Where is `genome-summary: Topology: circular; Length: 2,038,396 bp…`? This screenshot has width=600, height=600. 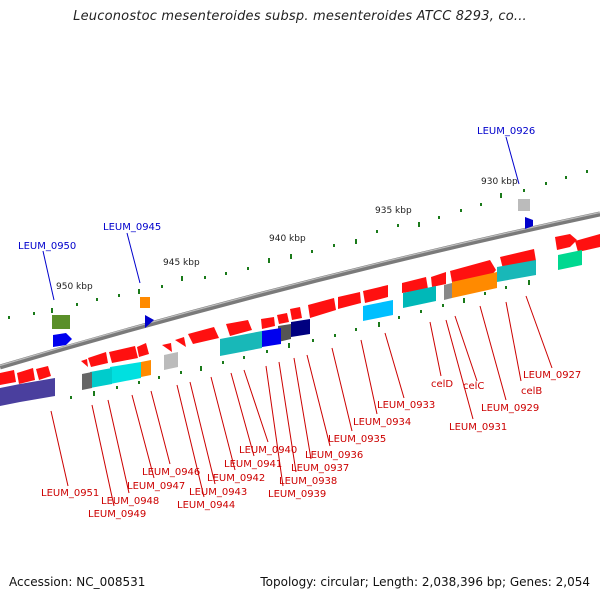
genome-summary: Topology: circular; Length: 2,038,396 bp… is located at coordinates (425, 582).